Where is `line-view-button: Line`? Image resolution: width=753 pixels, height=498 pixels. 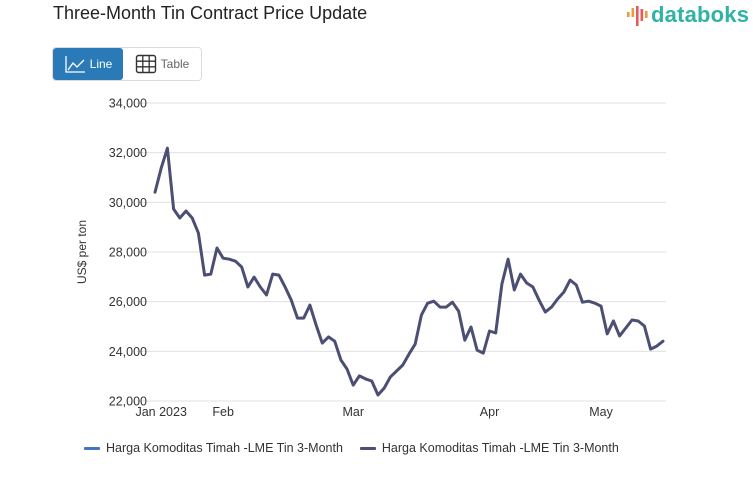
line-view-button: Line is located at coordinates (88, 64).